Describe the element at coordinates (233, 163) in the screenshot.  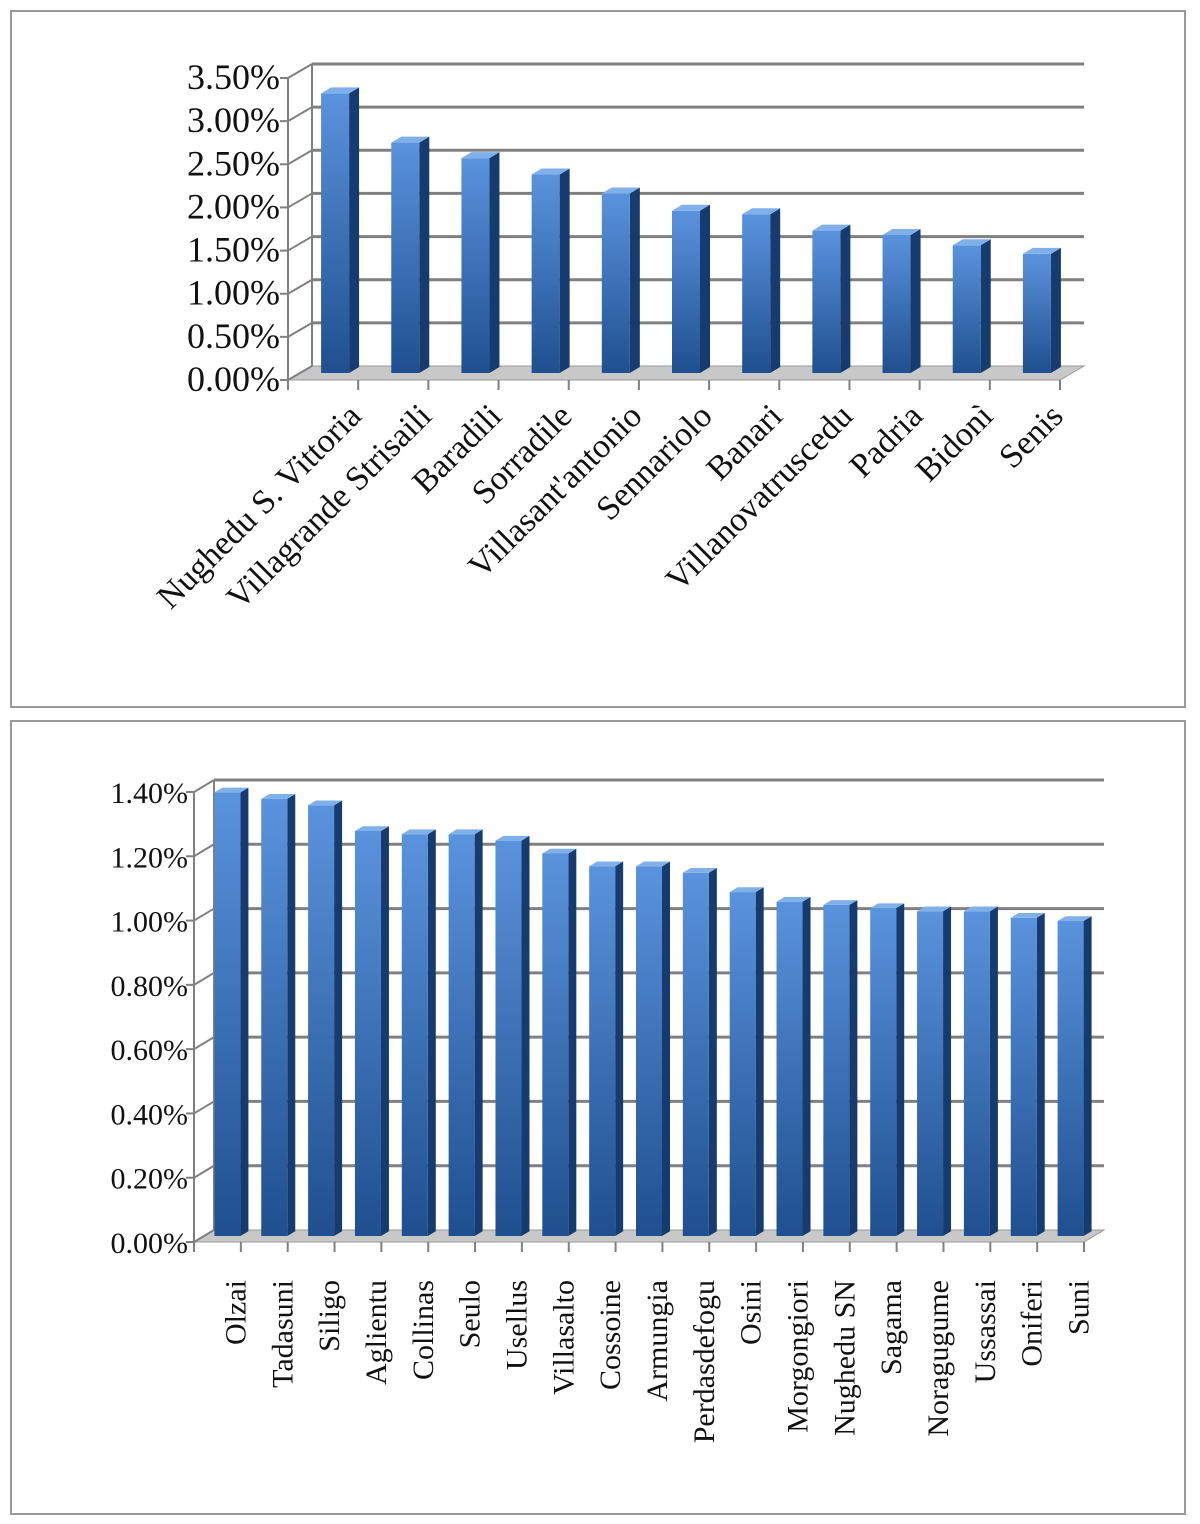
I see `y-tick-label: 2.50%` at that location.